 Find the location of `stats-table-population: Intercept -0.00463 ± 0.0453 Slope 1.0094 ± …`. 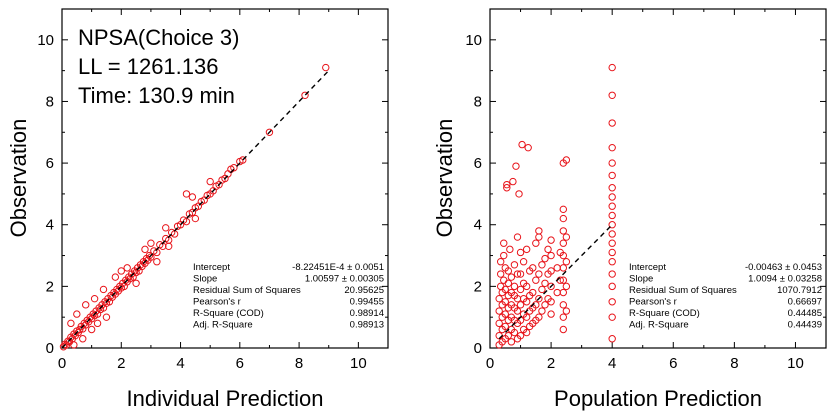

stats-table-population: Intercept -0.00463 ± 0.0453 Slope 1.0094 ± … is located at coordinates (725, 296).